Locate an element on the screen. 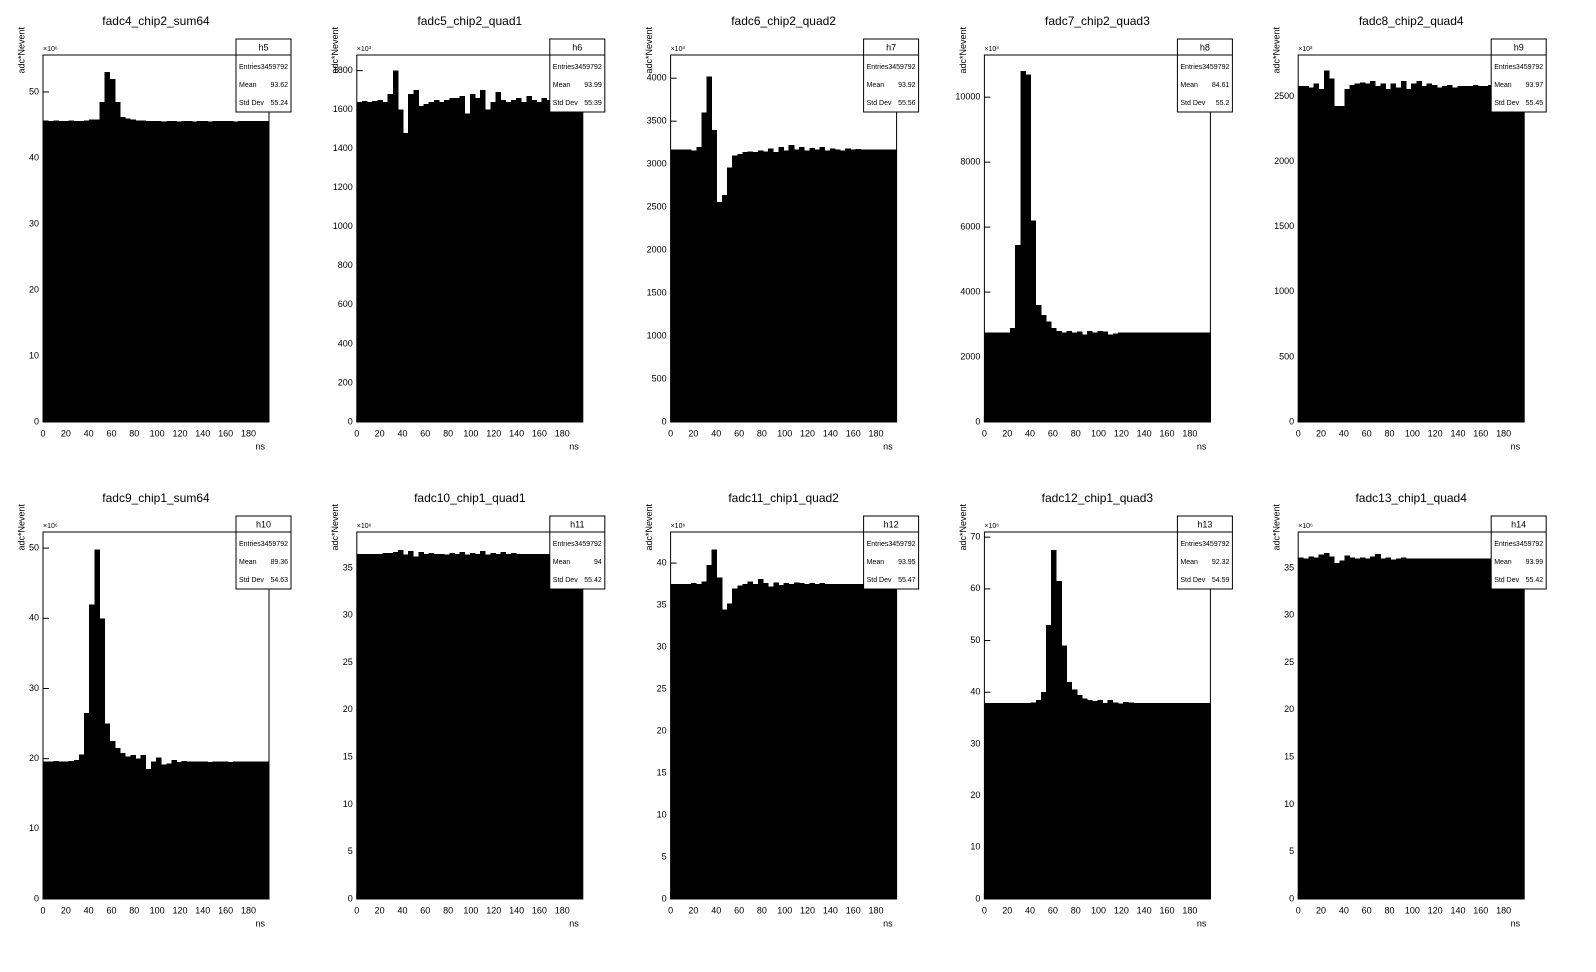 The height and width of the screenshot is (972, 1596). stats-value: 55.56 is located at coordinates (907, 103).